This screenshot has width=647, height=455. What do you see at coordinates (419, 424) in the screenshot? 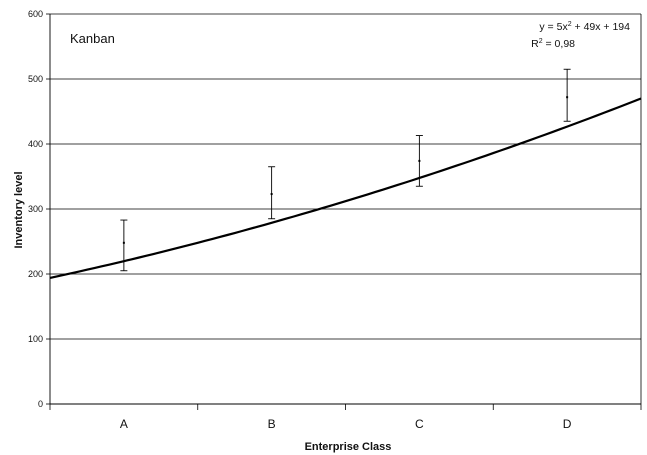
I see `x-tick-label-C: C` at bounding box center [419, 424].